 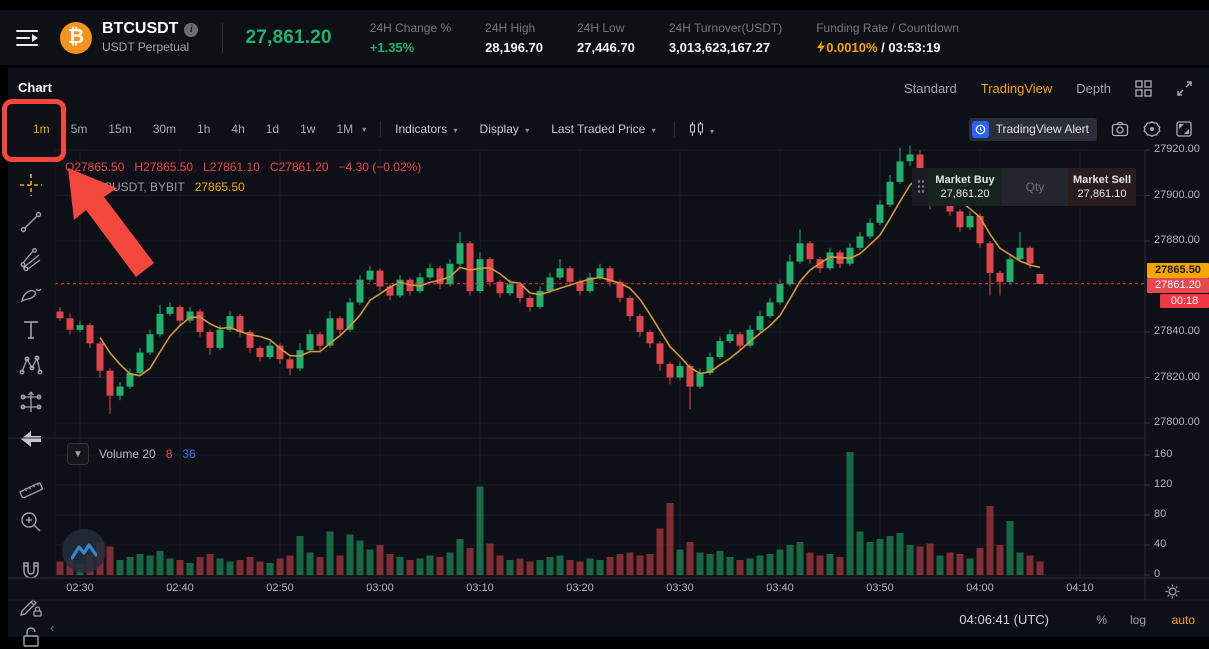 I want to click on expand-icon, so click(x=1184, y=88).